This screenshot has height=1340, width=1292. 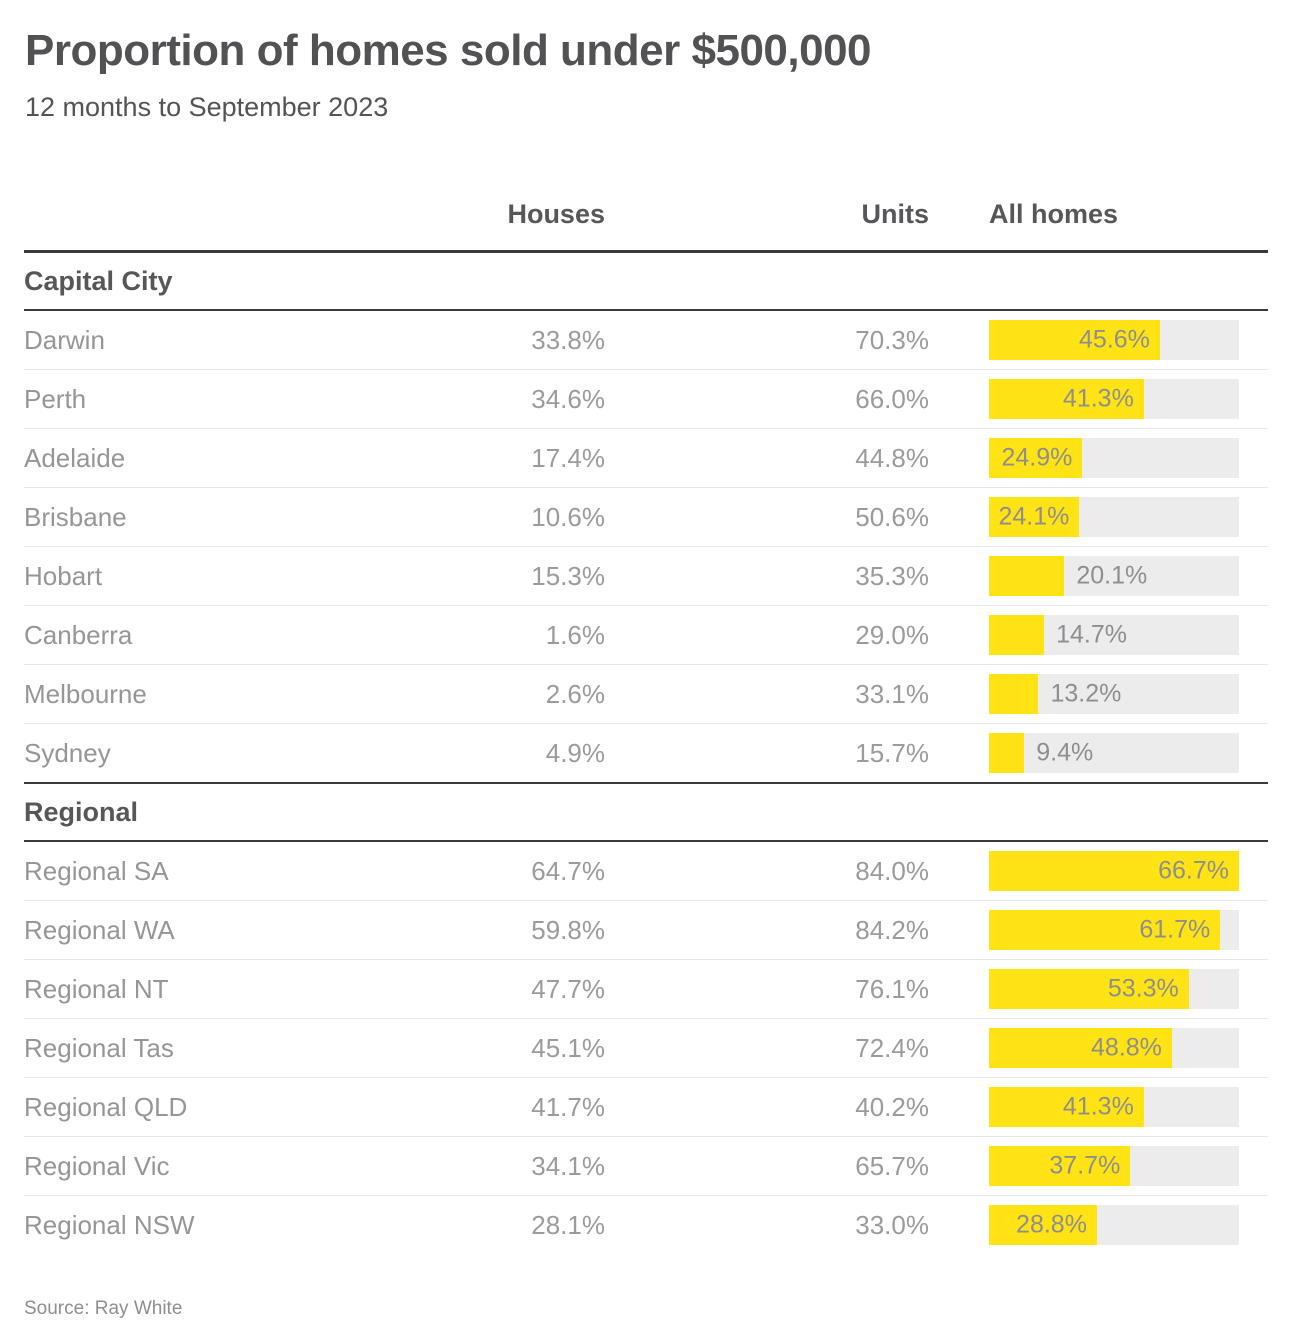 What do you see at coordinates (892, 398) in the screenshot?
I see `units-value: 66.0%` at bounding box center [892, 398].